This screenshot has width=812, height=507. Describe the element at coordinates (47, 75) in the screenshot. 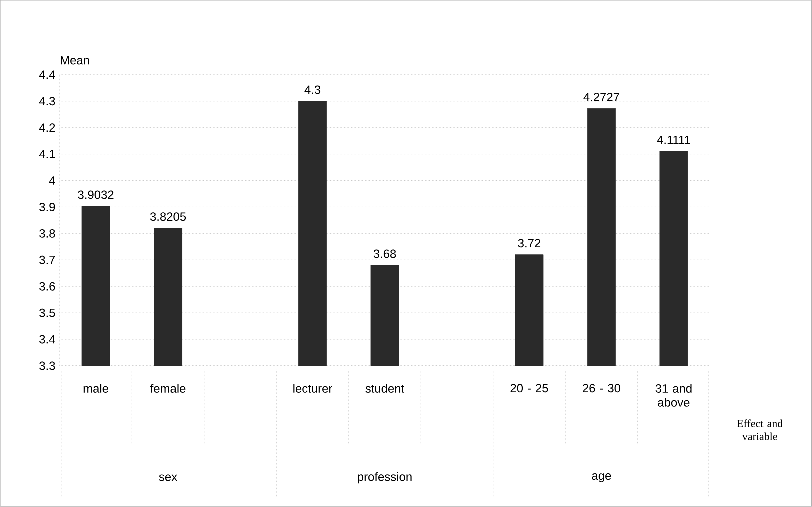

I see `y-tick-label: 4.4` at that location.